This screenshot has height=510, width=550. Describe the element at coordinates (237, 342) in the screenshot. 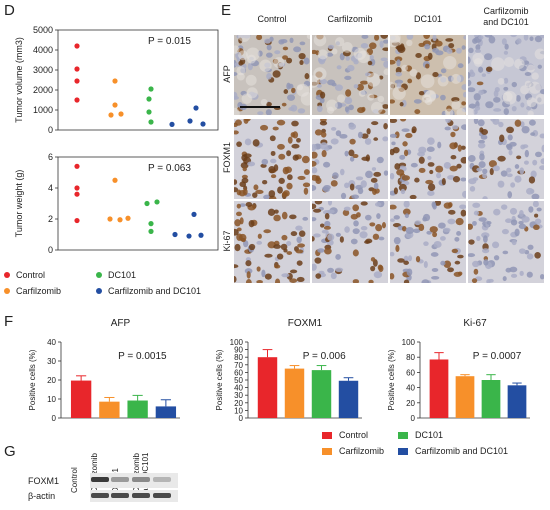

I see `y-tick-label: 100` at that location.